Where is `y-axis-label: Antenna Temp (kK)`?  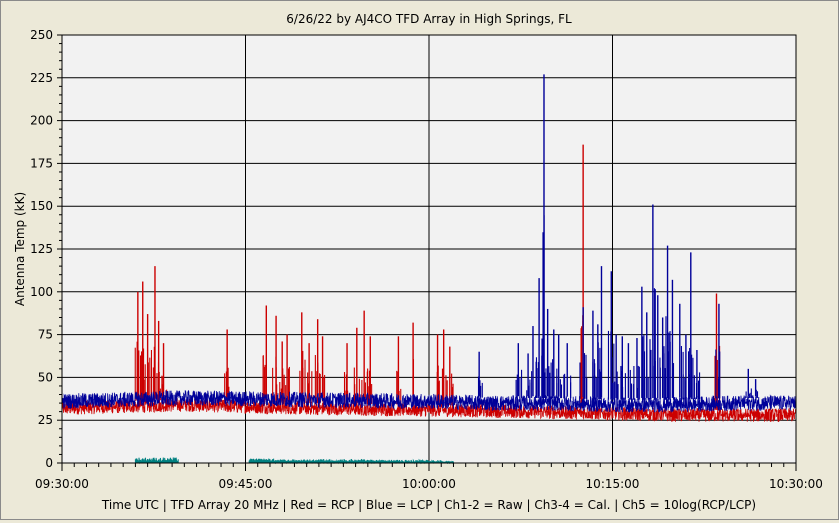
y-axis-label: Antenna Temp (kK) is located at coordinates (20, 249).